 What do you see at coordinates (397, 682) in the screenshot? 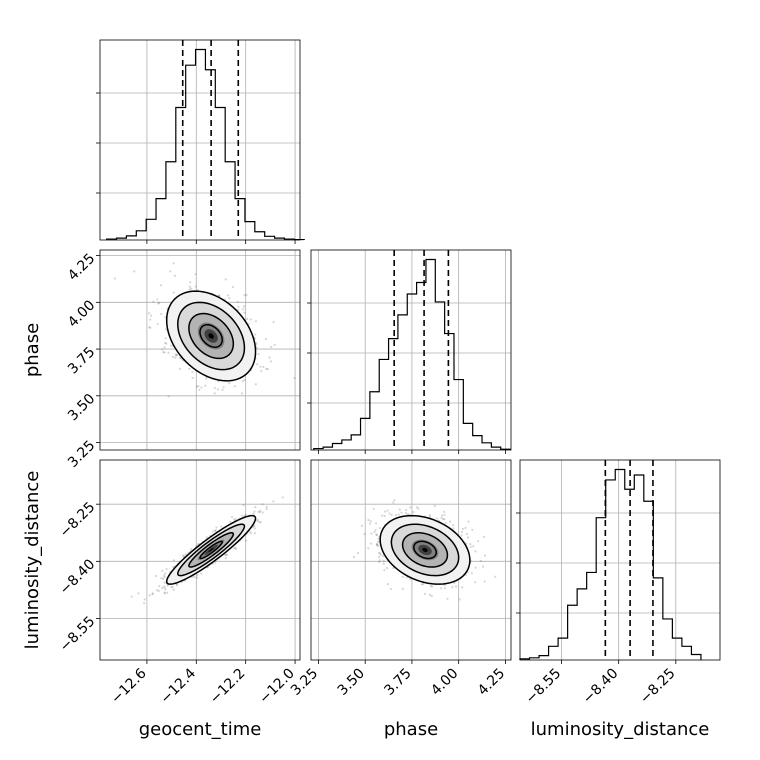
I see `x-tick-label: 3.75` at bounding box center [397, 682].